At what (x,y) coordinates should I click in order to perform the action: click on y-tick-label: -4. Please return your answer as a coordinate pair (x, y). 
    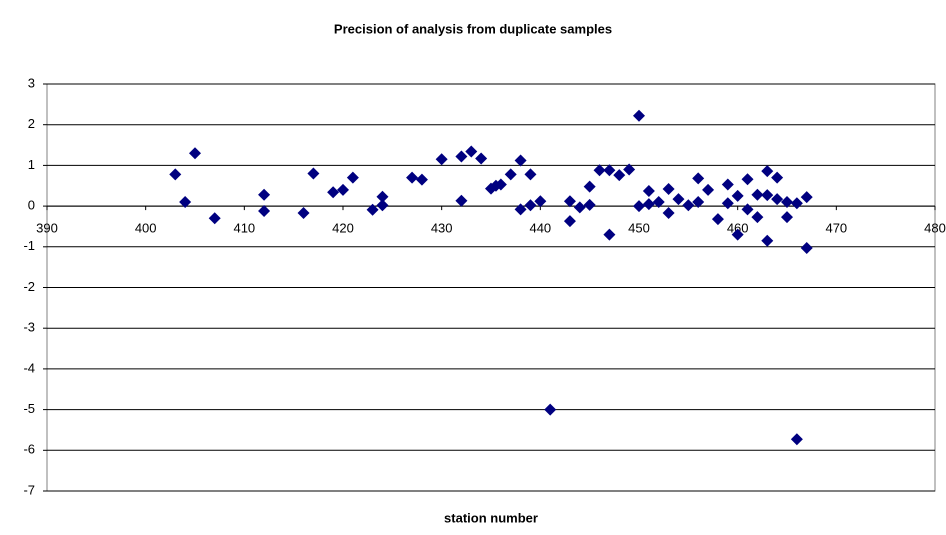
    Looking at the image, I should click on (29, 367).